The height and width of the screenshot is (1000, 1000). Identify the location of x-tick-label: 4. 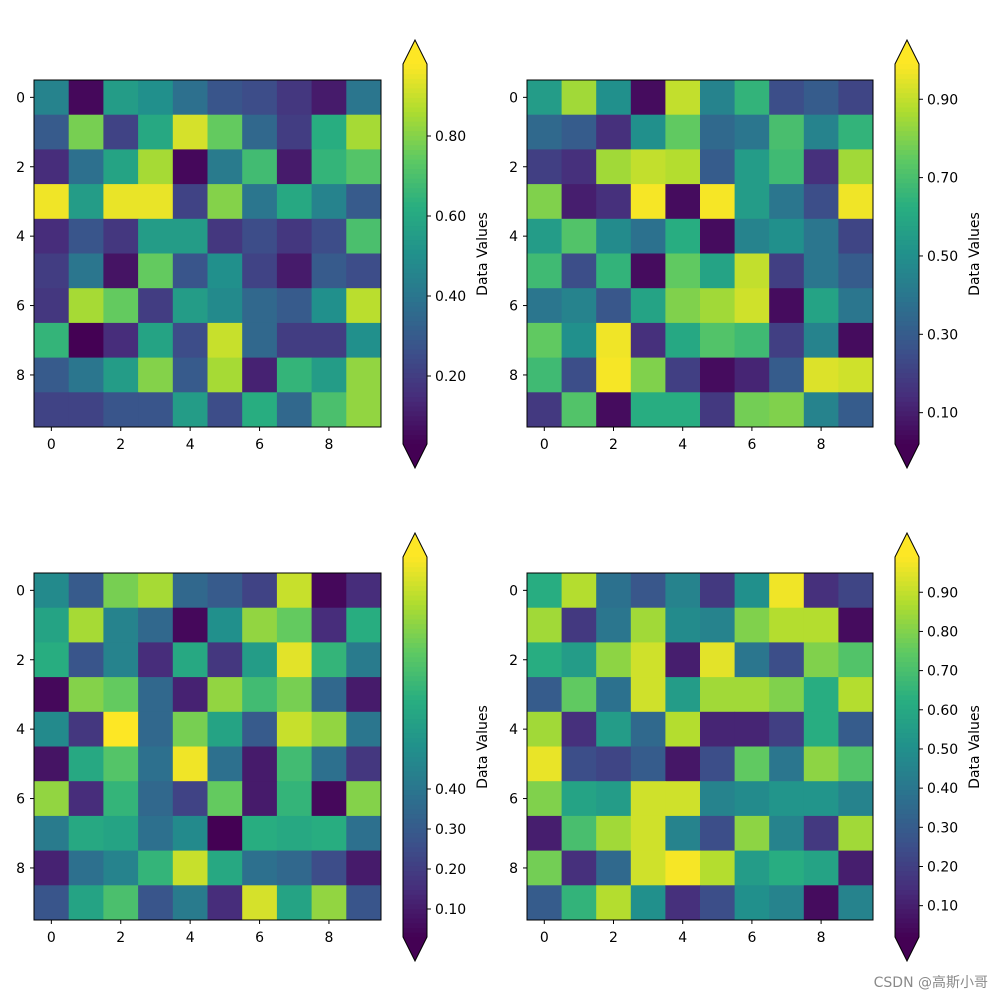
(190, 938).